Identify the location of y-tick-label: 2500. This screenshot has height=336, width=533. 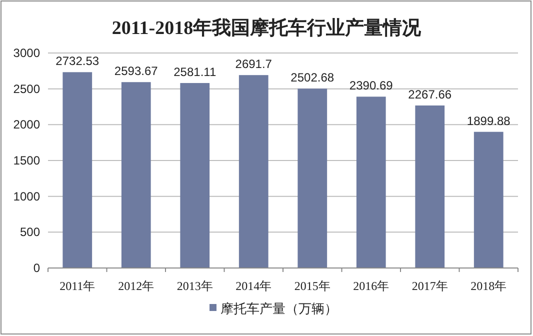
(26, 89).